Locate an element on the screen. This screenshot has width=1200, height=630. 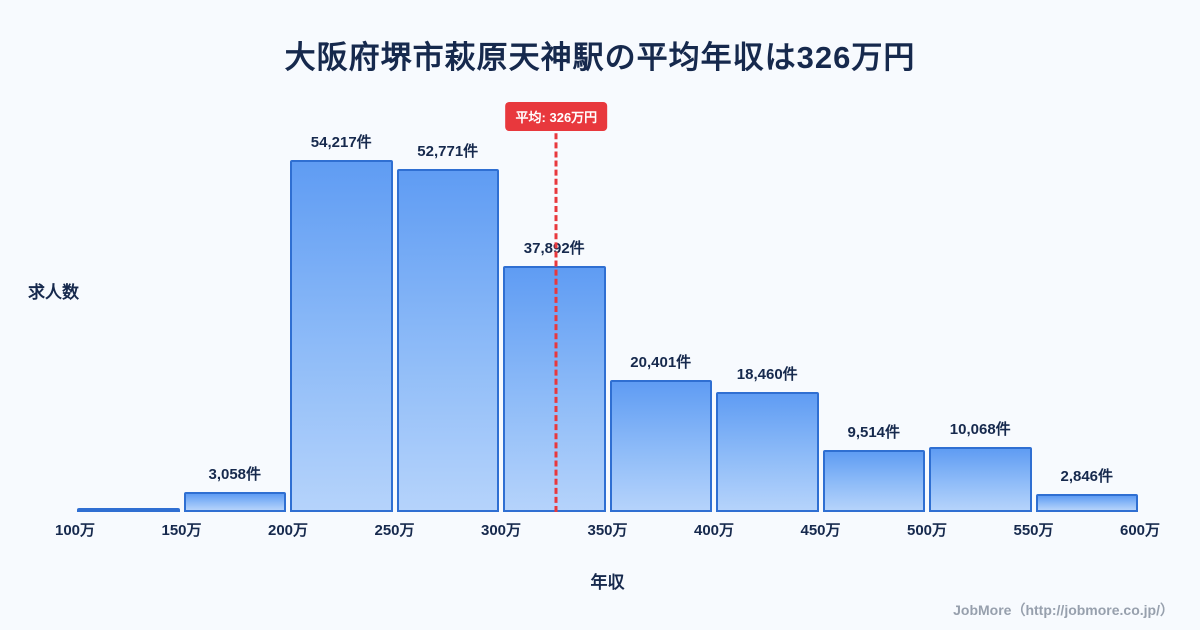
bar-value-label: 9,514件 is located at coordinates (874, 433).